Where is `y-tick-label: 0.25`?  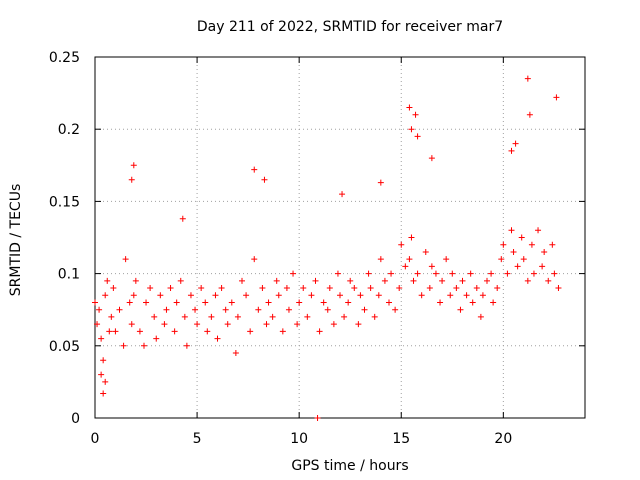 y-tick-label: 0.25 is located at coordinates (64, 58).